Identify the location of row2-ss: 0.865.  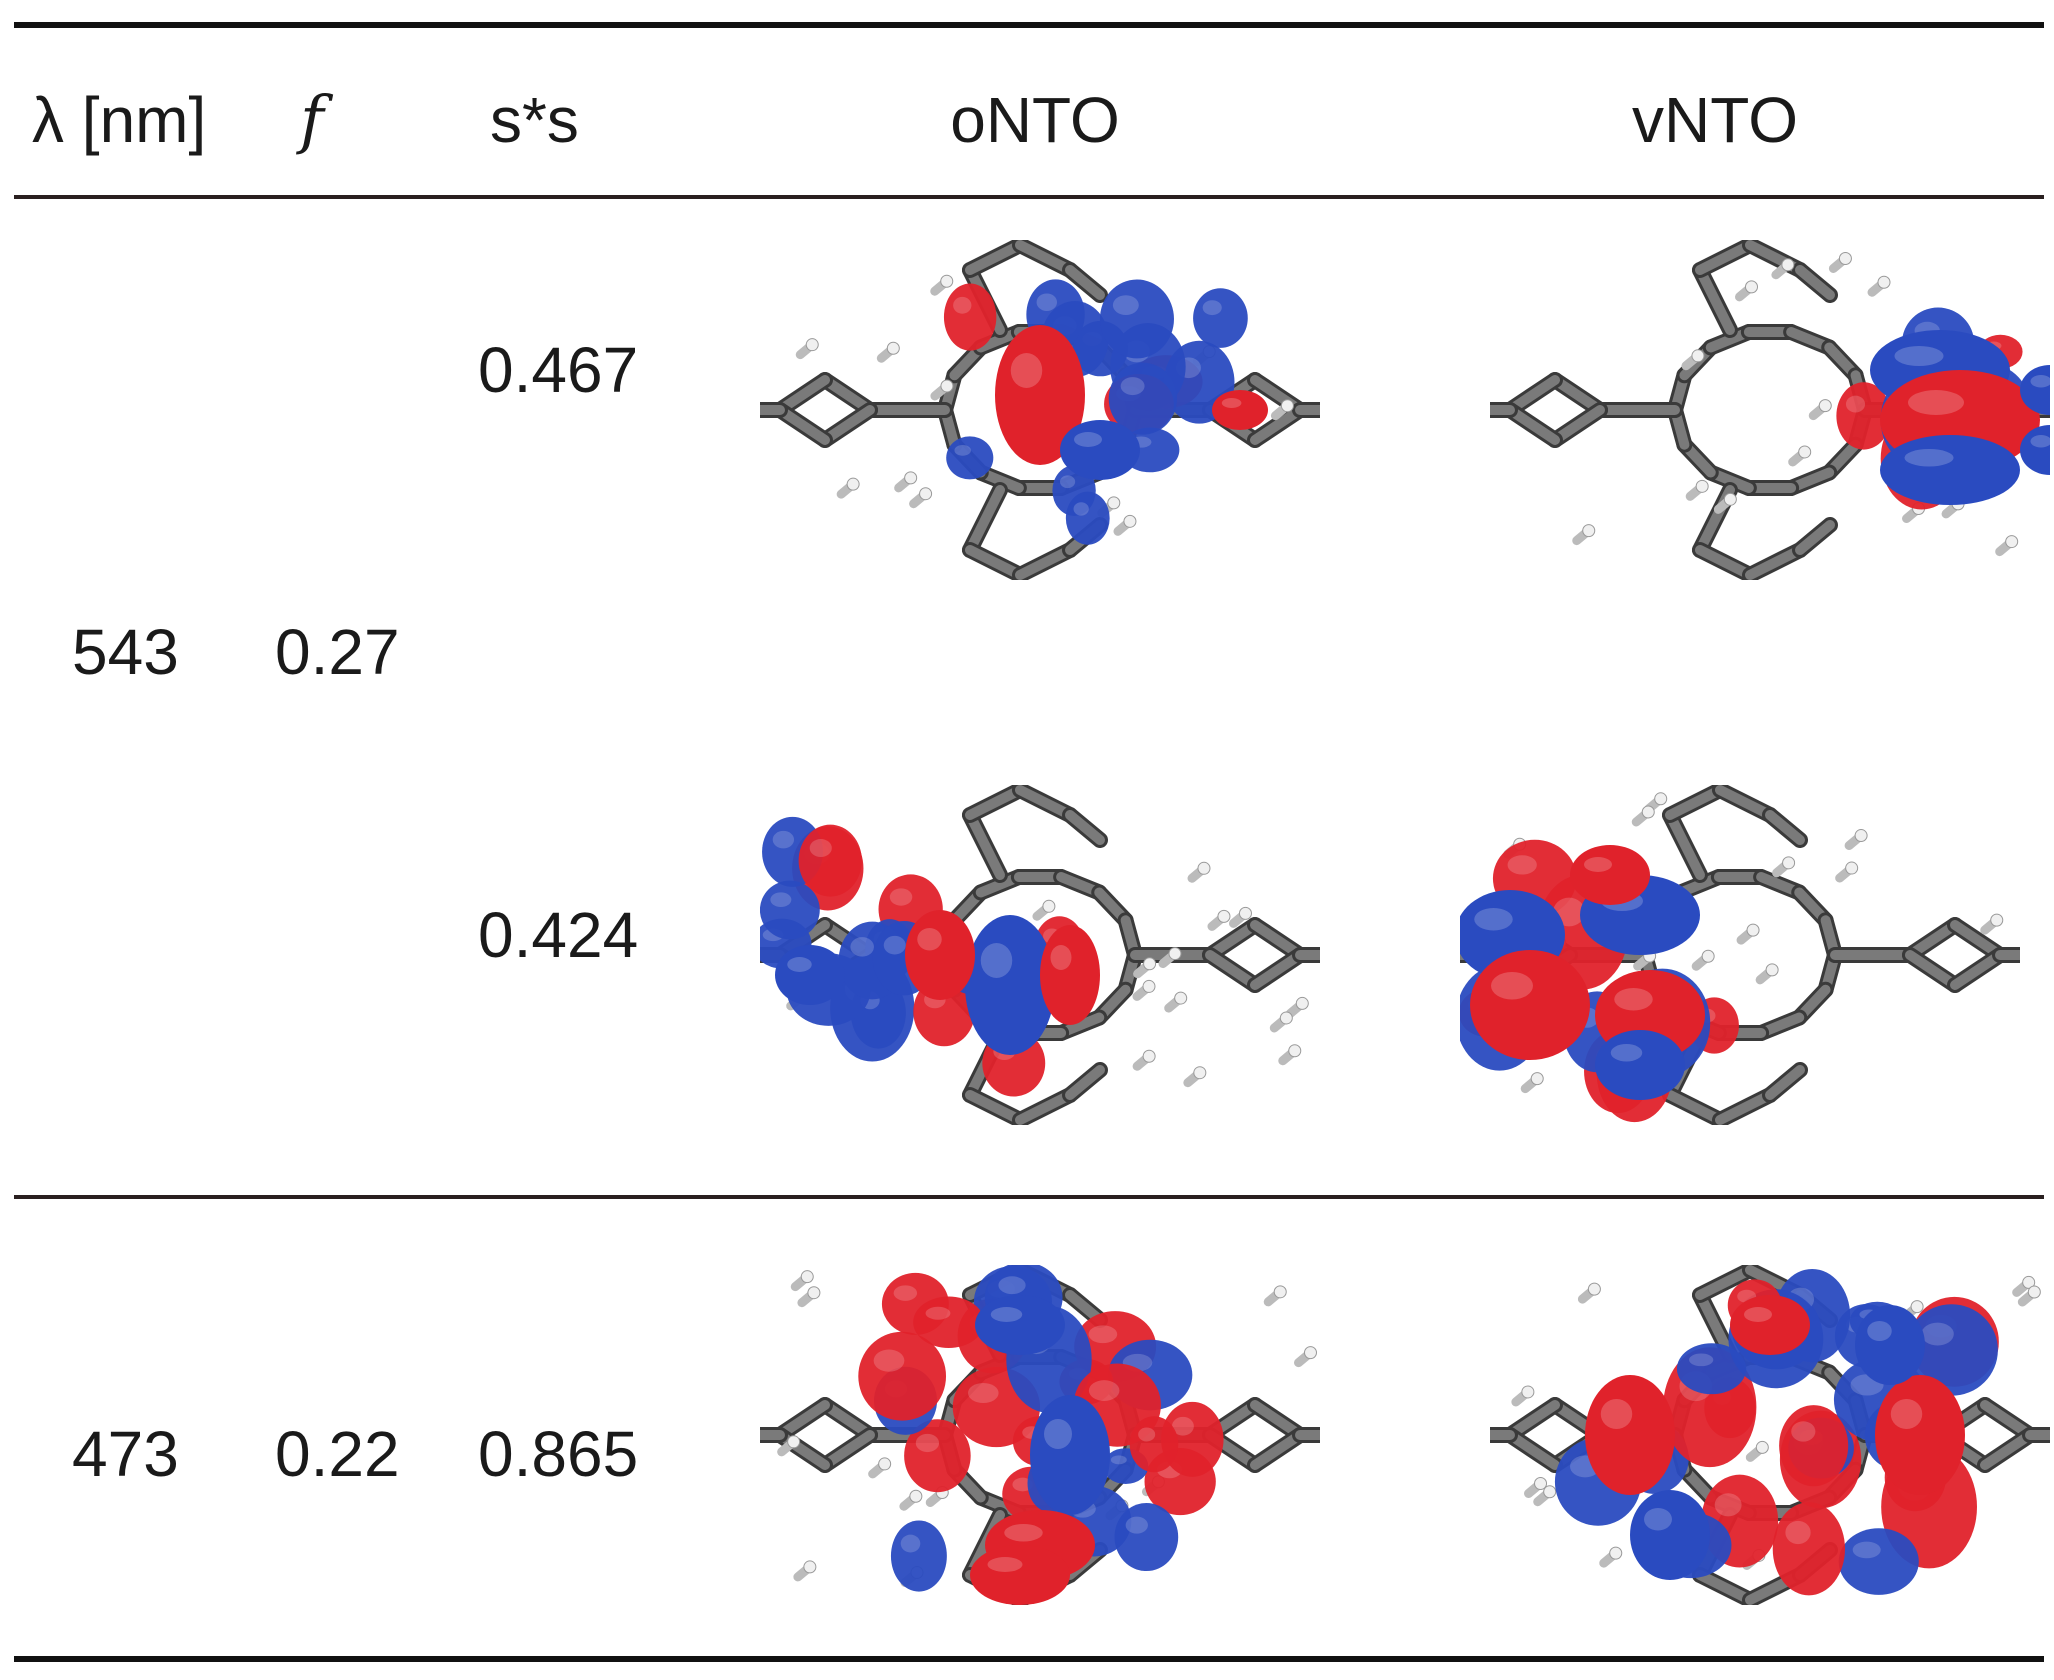
(558, 1454).